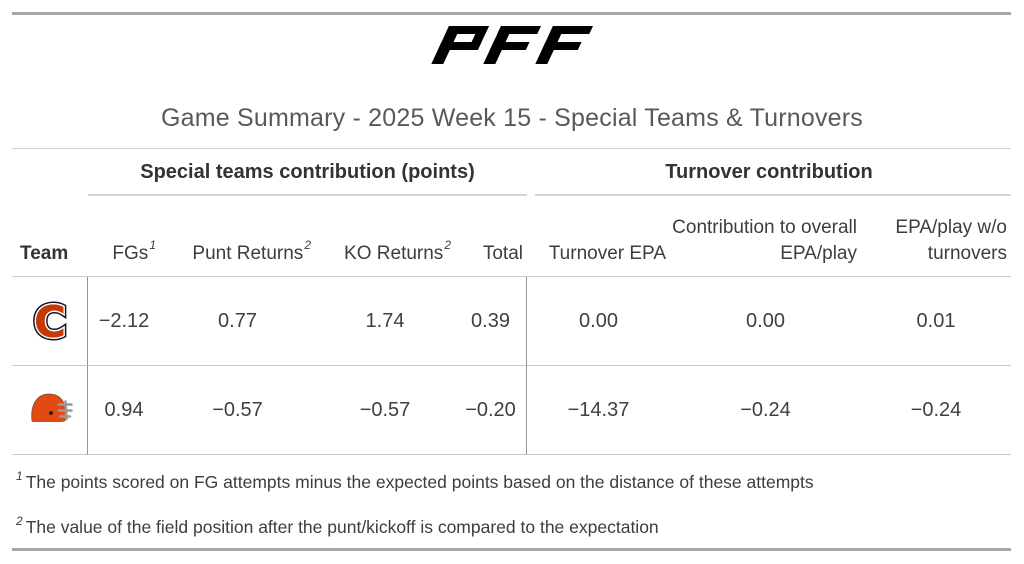 Image resolution: width=1024 pixels, height=564 pixels. I want to click on group-header-turnover-label: Turnover contribution, so click(769, 172).